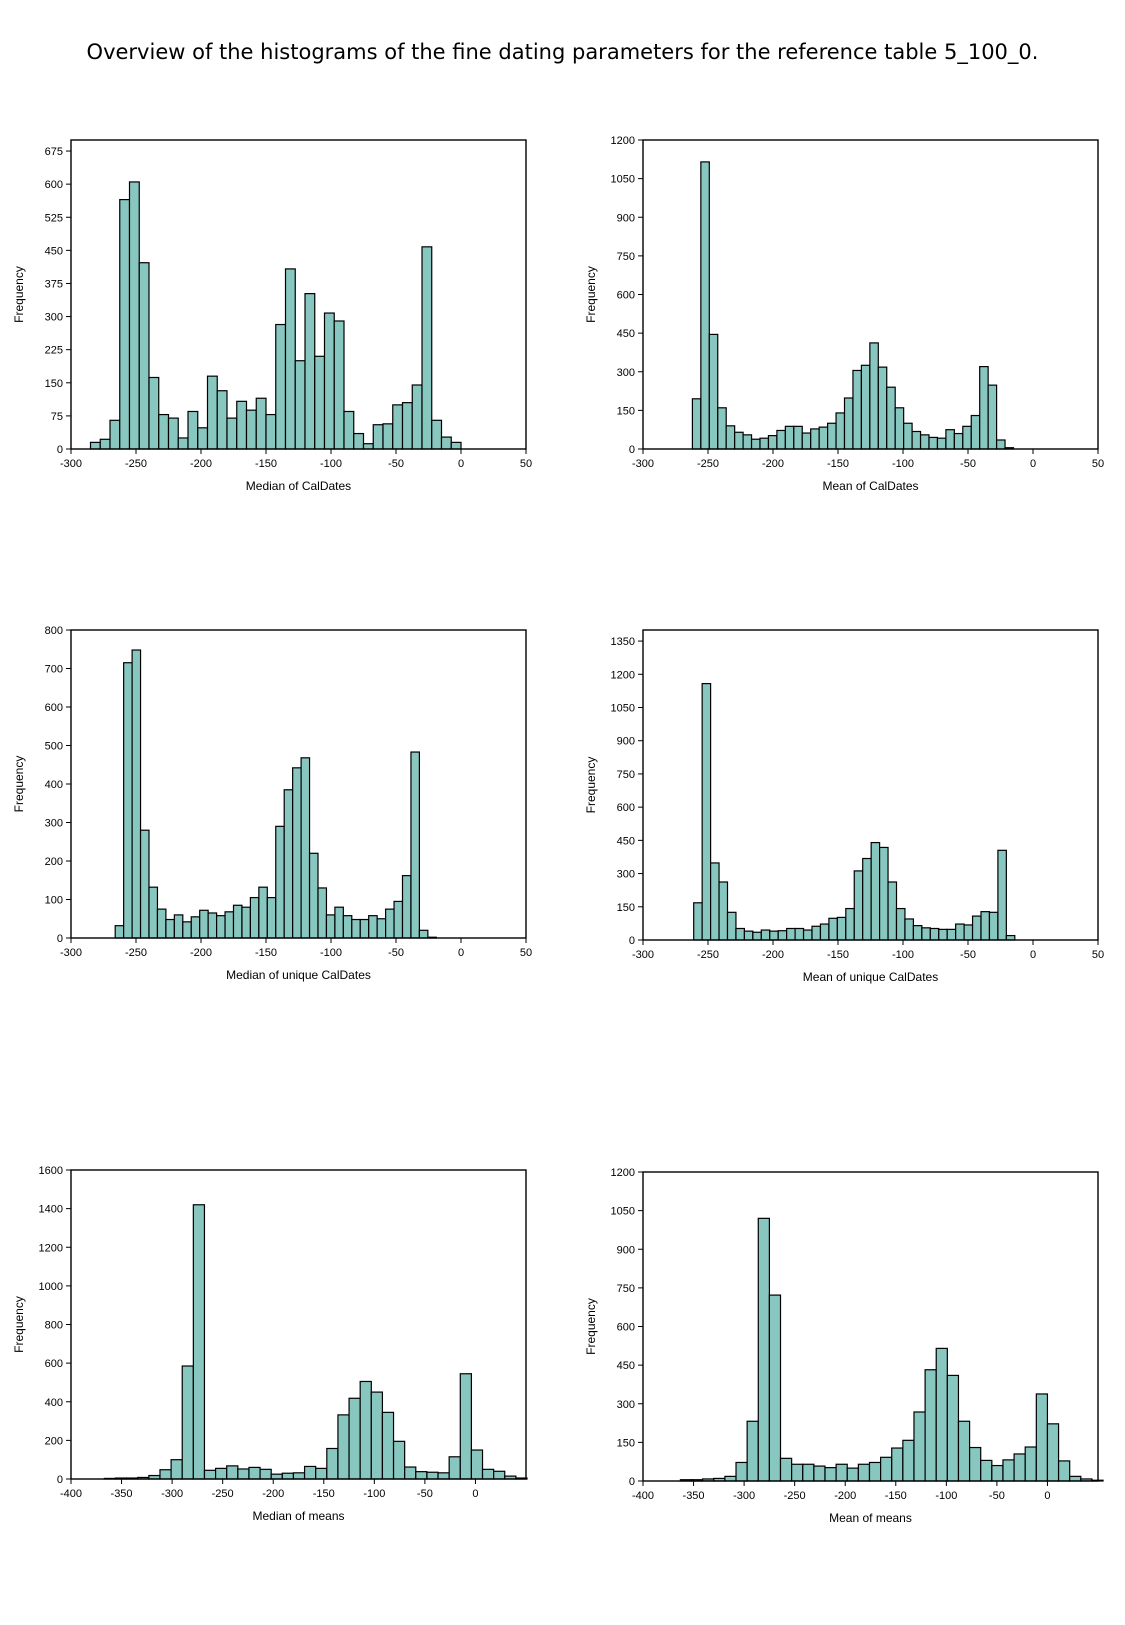 The height and width of the screenshot is (1625, 1125). I want to click on x-tick-label: -300, so click(744, 1496).